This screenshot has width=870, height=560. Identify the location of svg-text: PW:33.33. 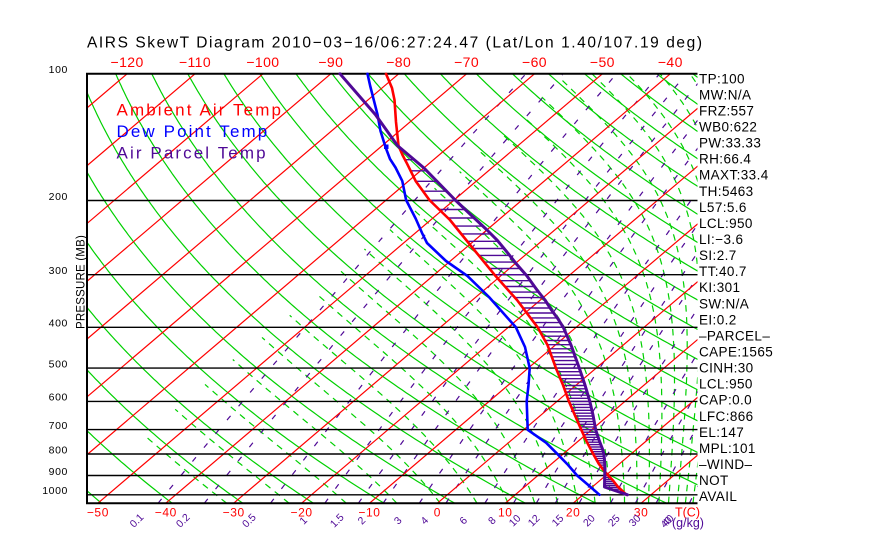
(730, 143).